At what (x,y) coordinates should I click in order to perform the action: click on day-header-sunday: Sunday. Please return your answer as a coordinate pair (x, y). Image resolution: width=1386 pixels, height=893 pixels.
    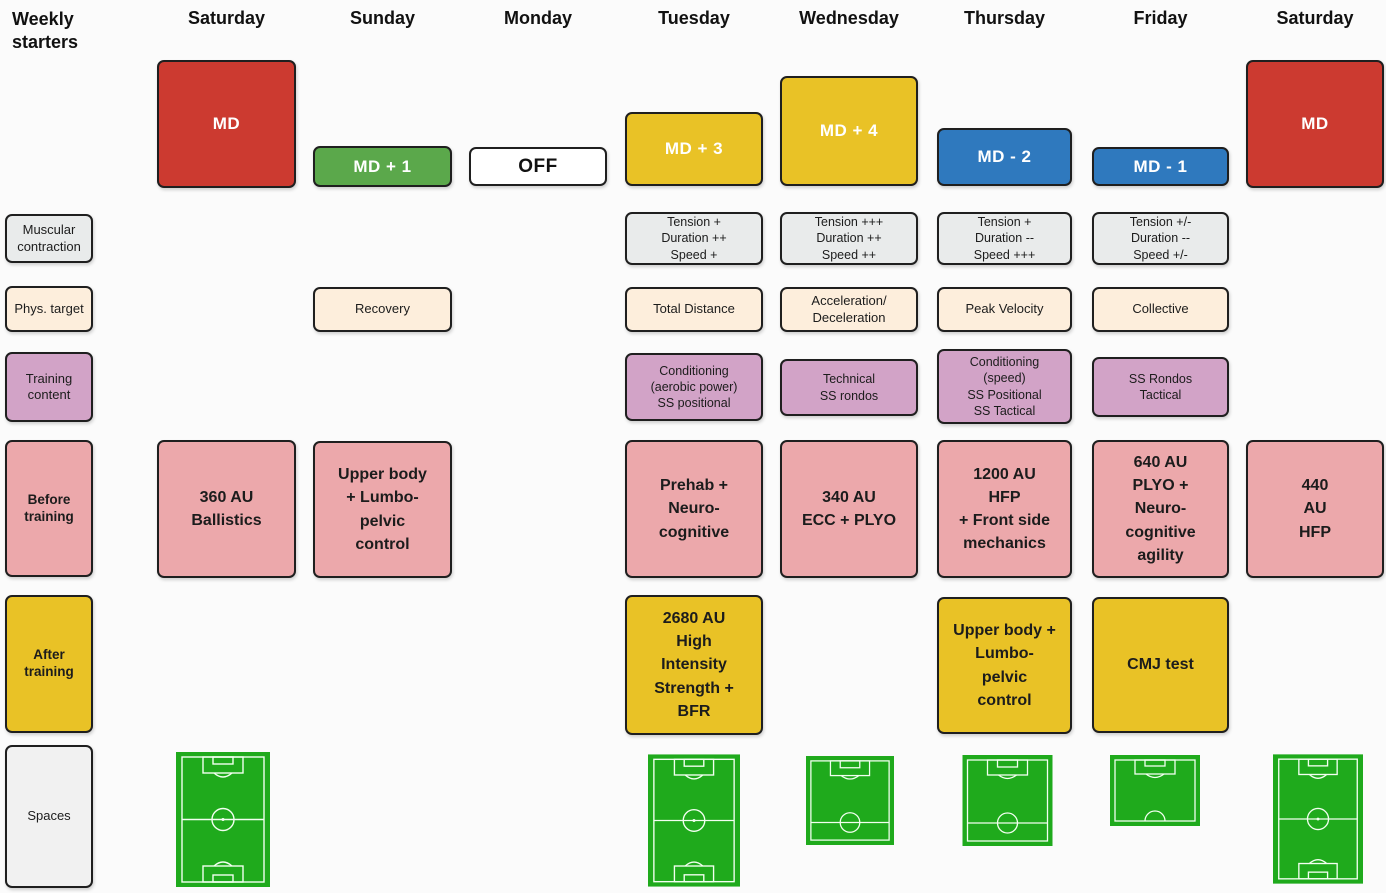
    Looking at the image, I should click on (382, 18).